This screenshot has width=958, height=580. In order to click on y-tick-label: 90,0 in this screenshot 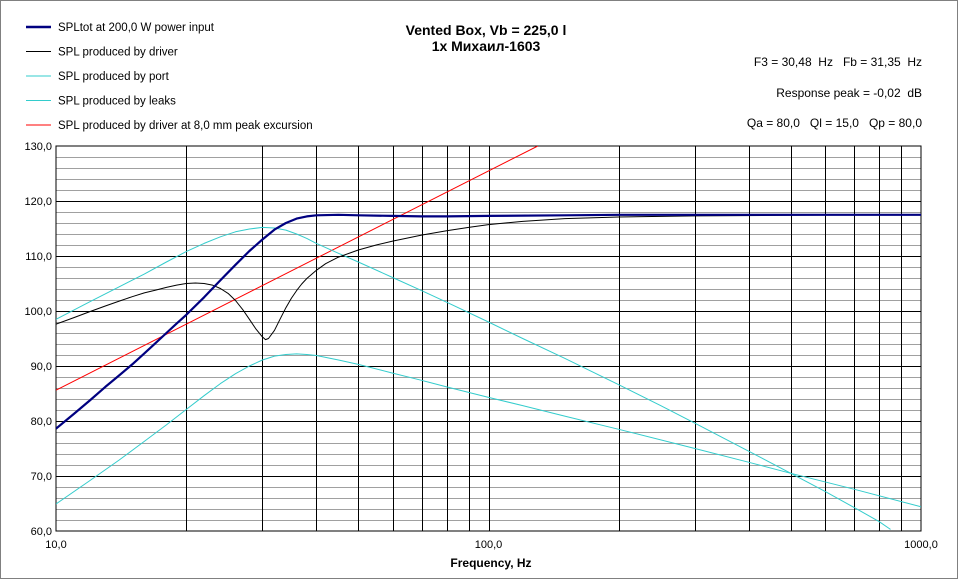, I will do `click(41, 367)`.